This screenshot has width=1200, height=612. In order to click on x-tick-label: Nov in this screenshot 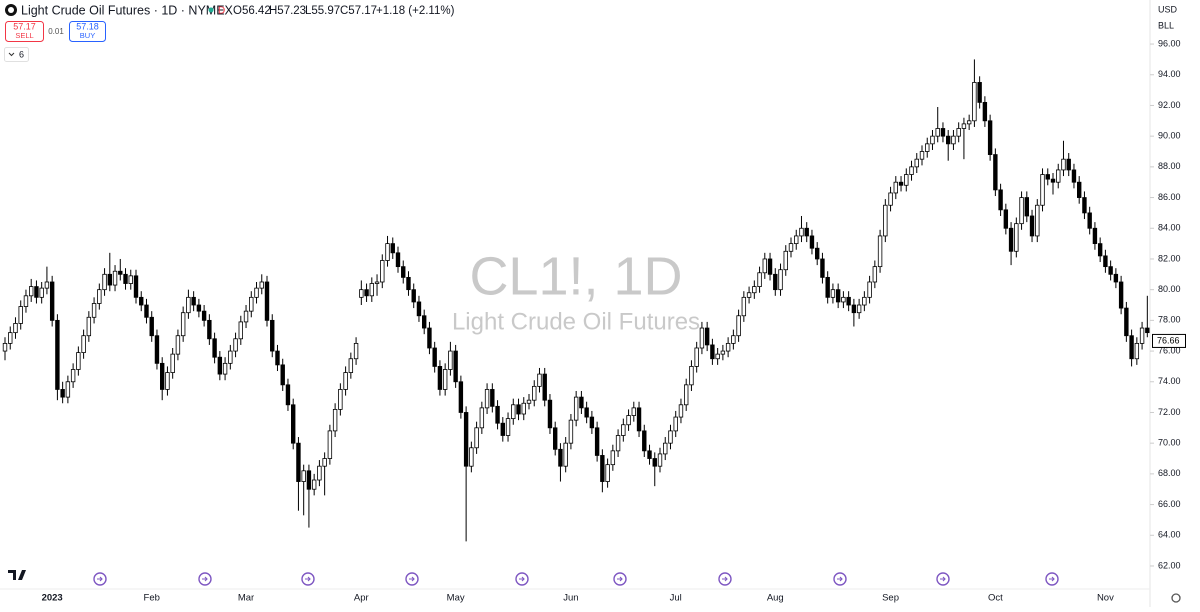, I will do `click(1105, 598)`.